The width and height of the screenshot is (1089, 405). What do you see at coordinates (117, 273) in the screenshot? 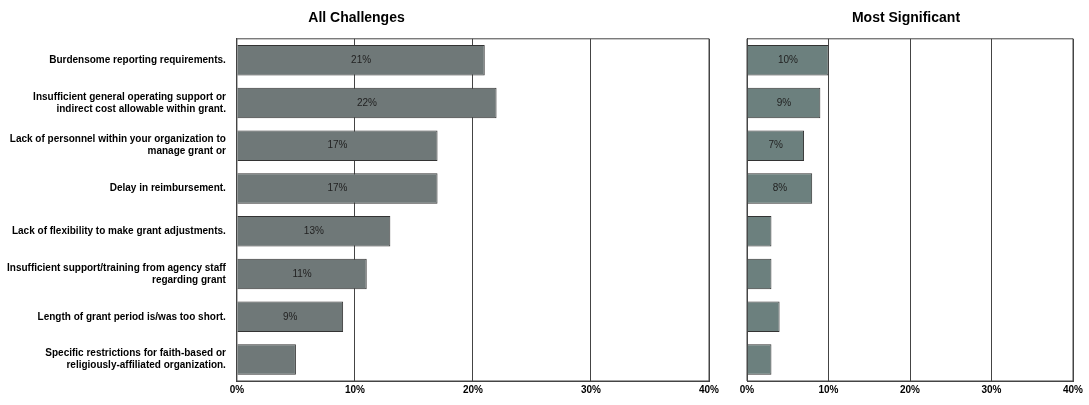
I see `y-tick-label: Insufficient support/training from agency staff regarding grant` at bounding box center [117, 273].